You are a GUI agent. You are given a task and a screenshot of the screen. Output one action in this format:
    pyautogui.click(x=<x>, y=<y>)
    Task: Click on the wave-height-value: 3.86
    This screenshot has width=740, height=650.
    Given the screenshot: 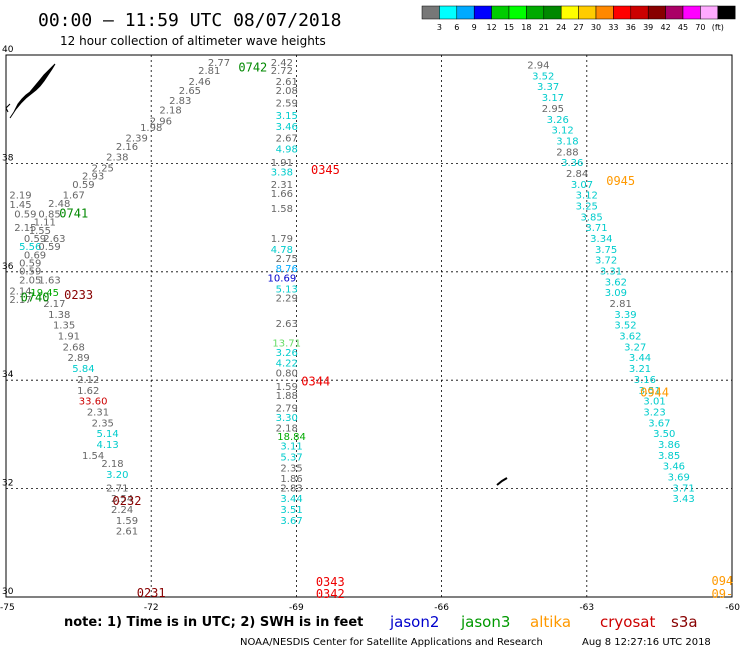 What is the action you would take?
    pyautogui.click(x=669, y=445)
    